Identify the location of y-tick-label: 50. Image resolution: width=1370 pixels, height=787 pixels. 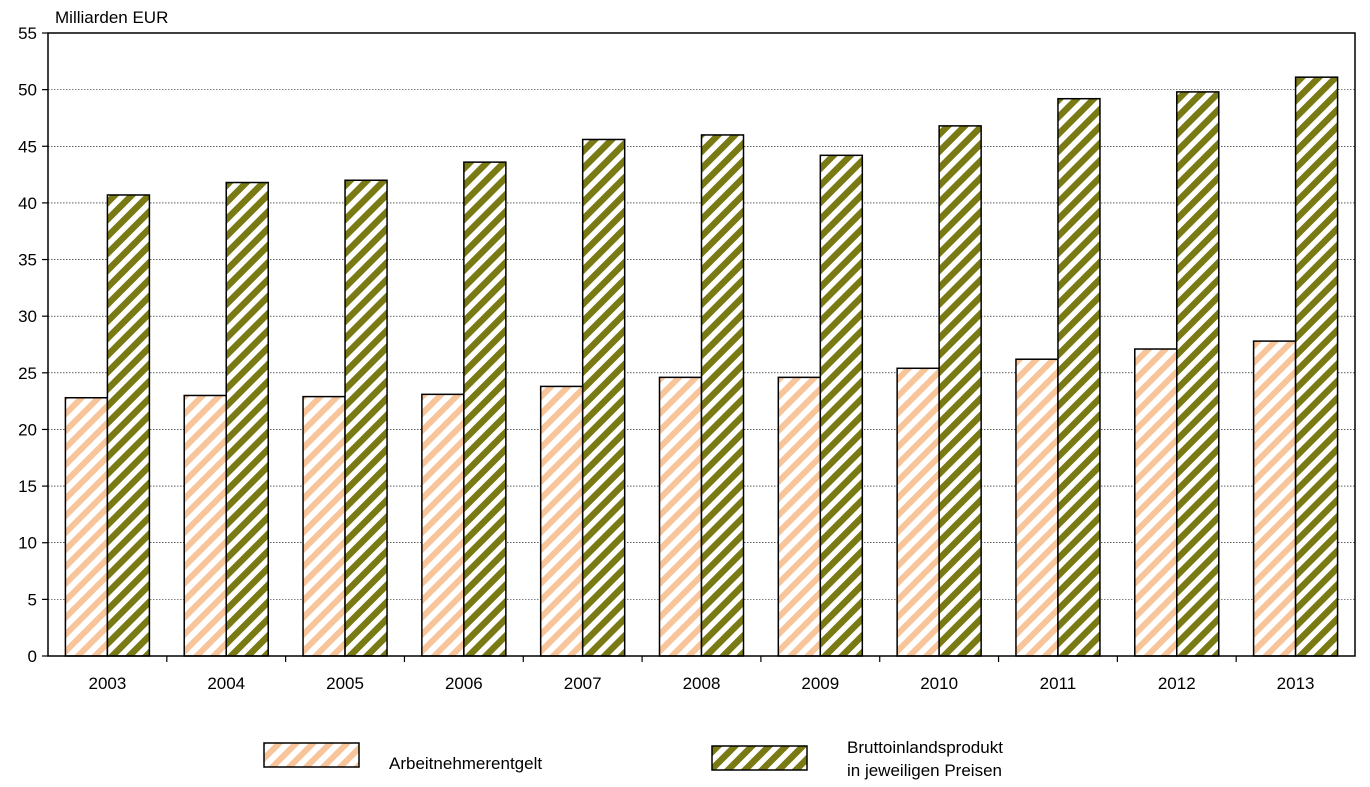
(27, 90).